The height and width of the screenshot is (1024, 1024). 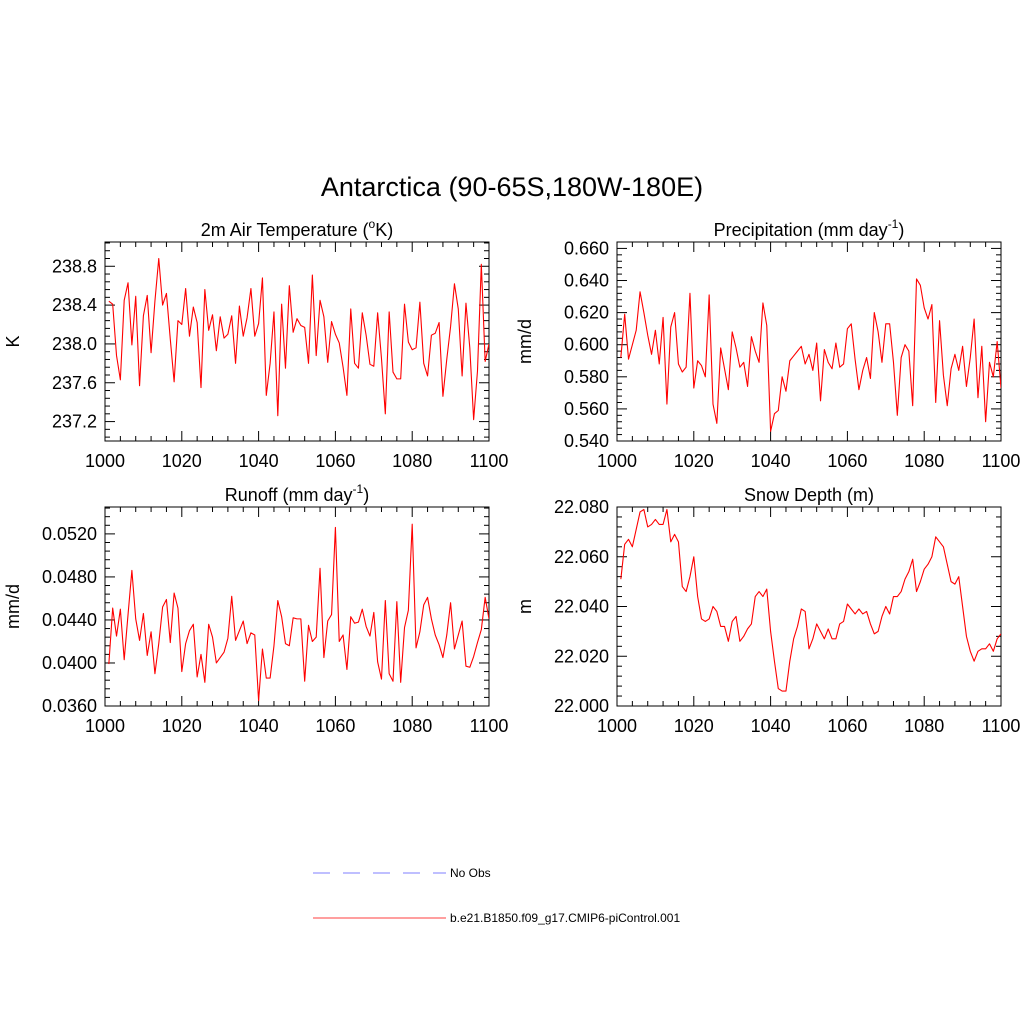 I want to click on temp-ytick-label: 237.2, so click(x=74, y=422).